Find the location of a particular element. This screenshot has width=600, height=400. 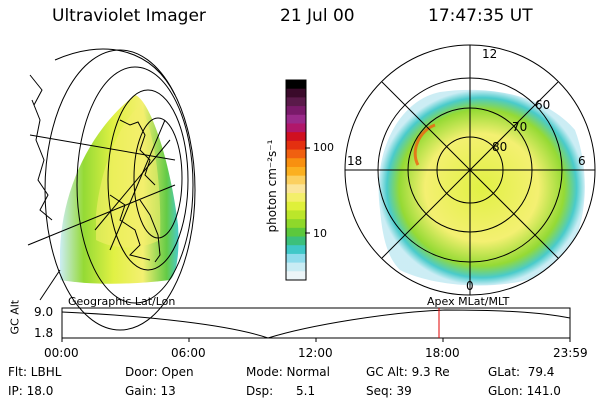

status-glat: GLat: 79.4 is located at coordinates (521, 372).